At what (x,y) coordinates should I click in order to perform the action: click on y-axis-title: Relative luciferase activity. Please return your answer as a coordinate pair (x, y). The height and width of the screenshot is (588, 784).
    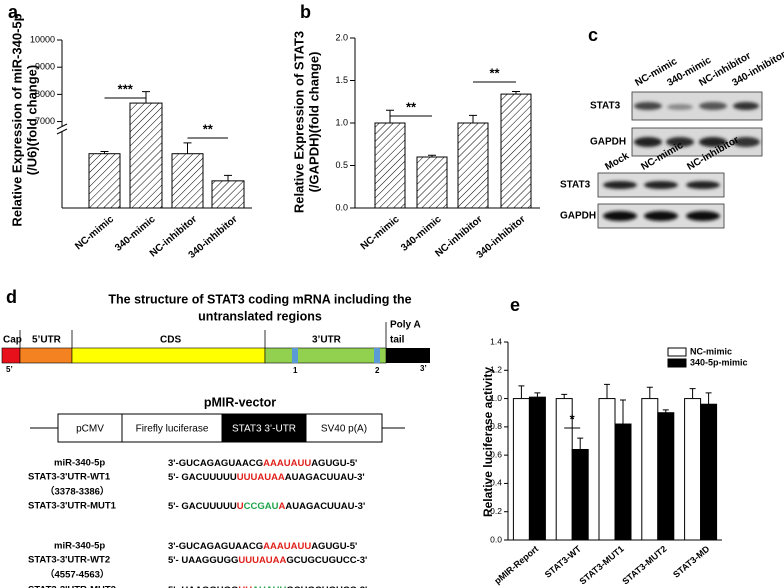
    Looking at the image, I should click on (488, 442).